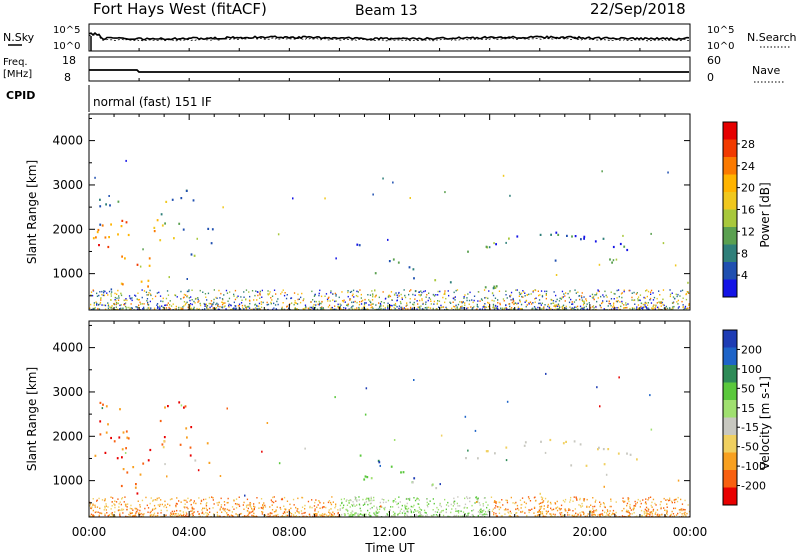 The width and height of the screenshot is (800, 554). Describe the element at coordinates (730, 461) in the screenshot. I see `colorbar-swatch` at that location.